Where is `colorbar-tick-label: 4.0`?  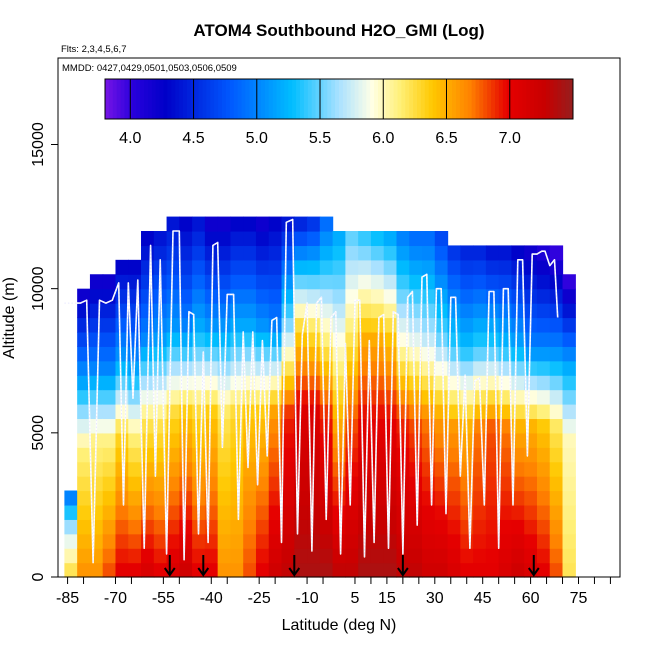
colorbar-tick-label: 4.0 is located at coordinates (130, 138).